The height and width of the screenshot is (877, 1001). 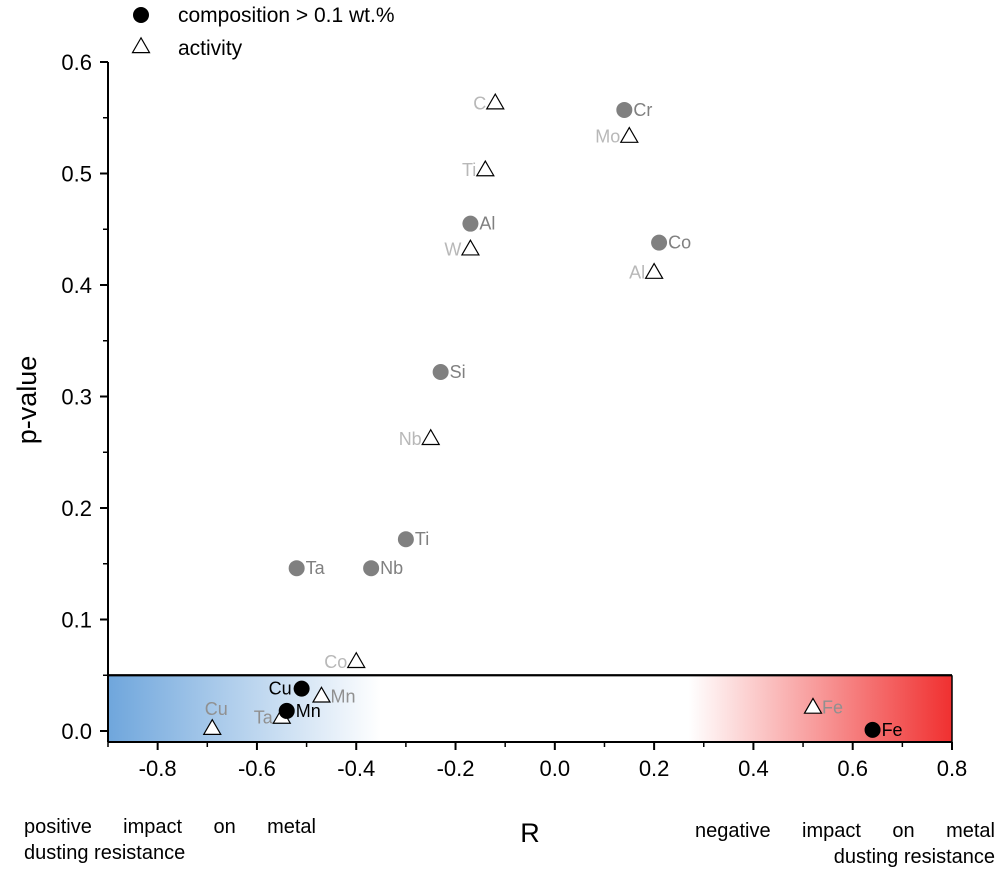 I want to click on activity-label-fe: Fe, so click(x=832, y=708).